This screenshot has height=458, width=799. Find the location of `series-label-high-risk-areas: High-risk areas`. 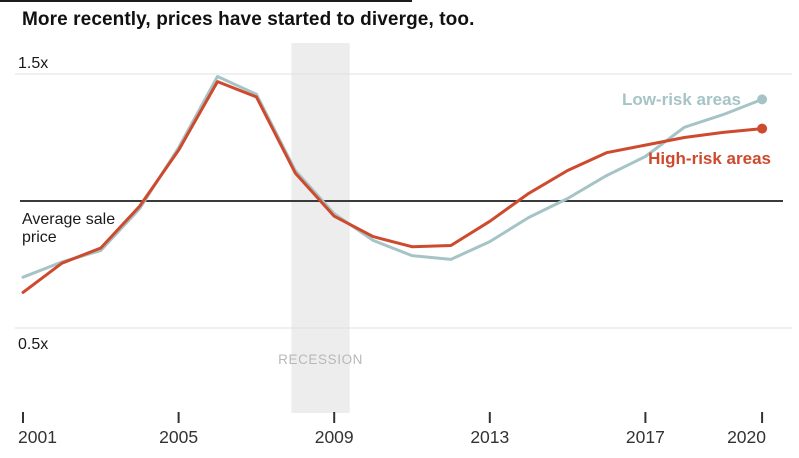

series-label-high-risk-areas: High-risk areas is located at coordinates (709, 158).